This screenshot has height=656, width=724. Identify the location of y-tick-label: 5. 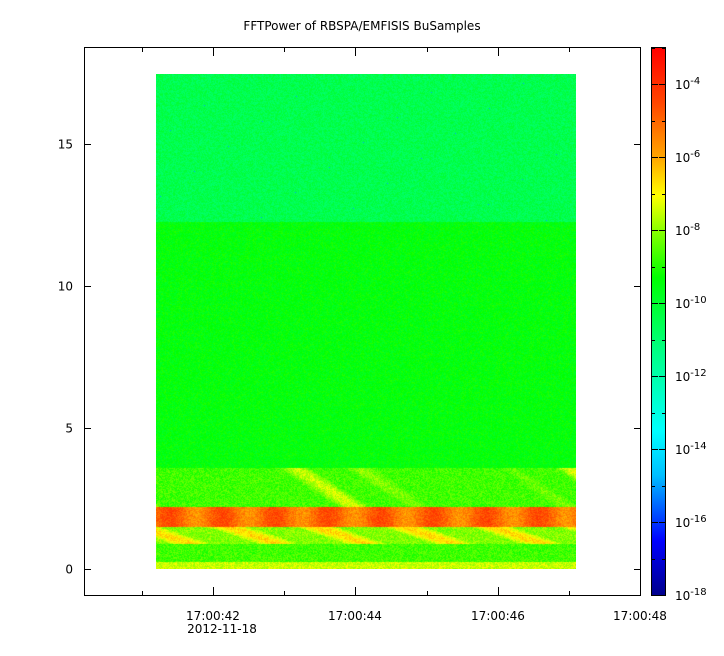
(69, 429).